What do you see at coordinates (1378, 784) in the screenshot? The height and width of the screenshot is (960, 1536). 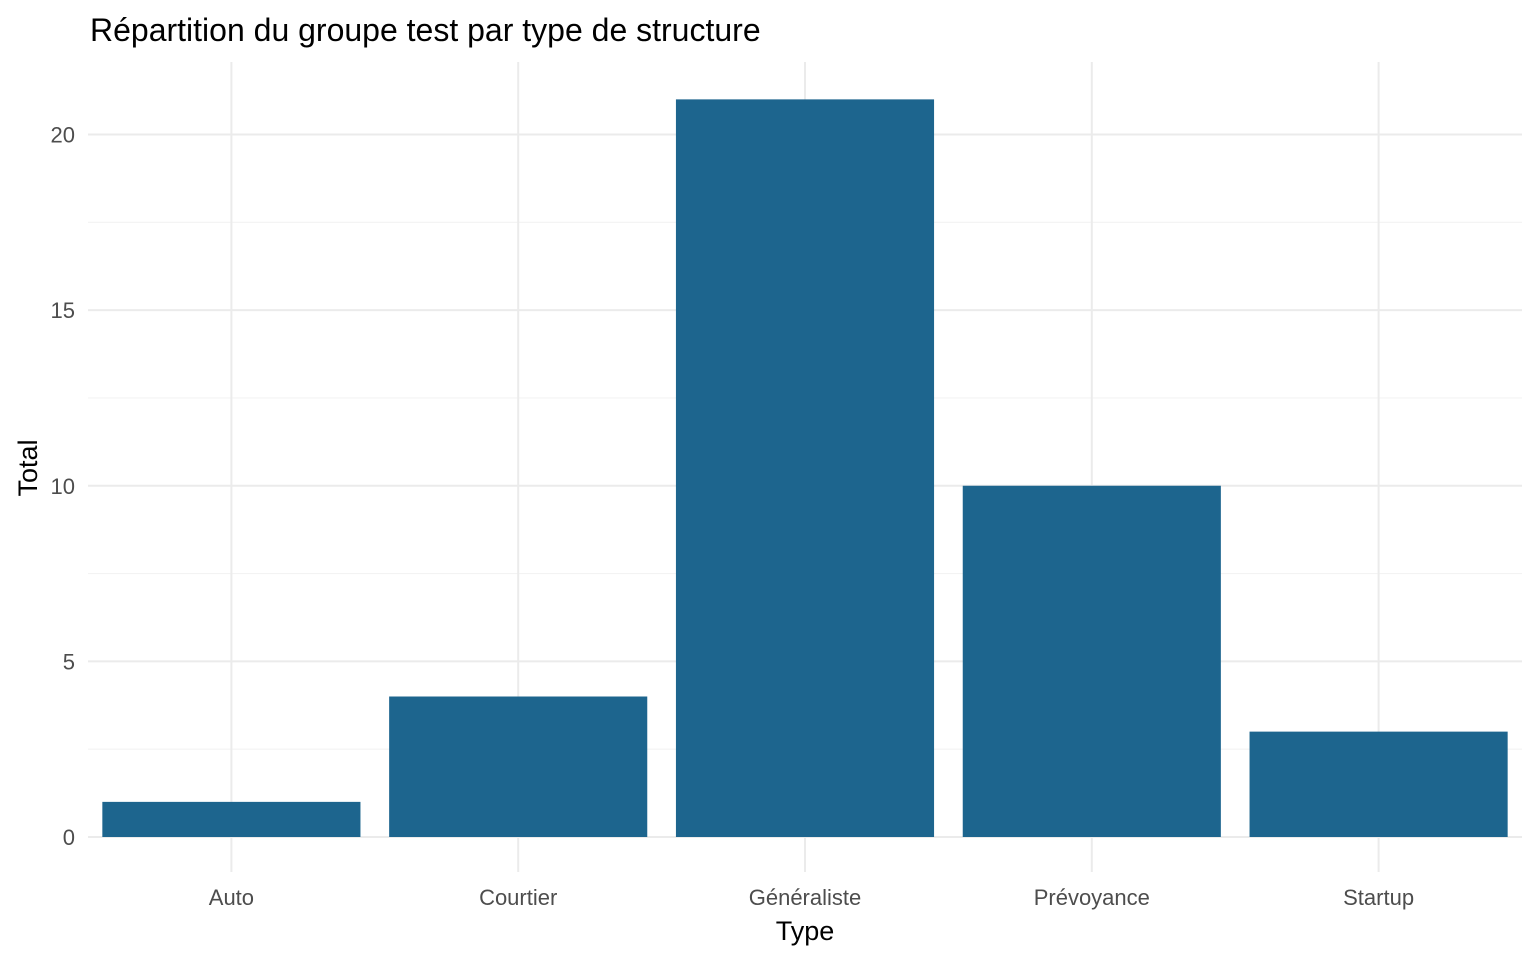 I see `bar-startup` at bounding box center [1378, 784].